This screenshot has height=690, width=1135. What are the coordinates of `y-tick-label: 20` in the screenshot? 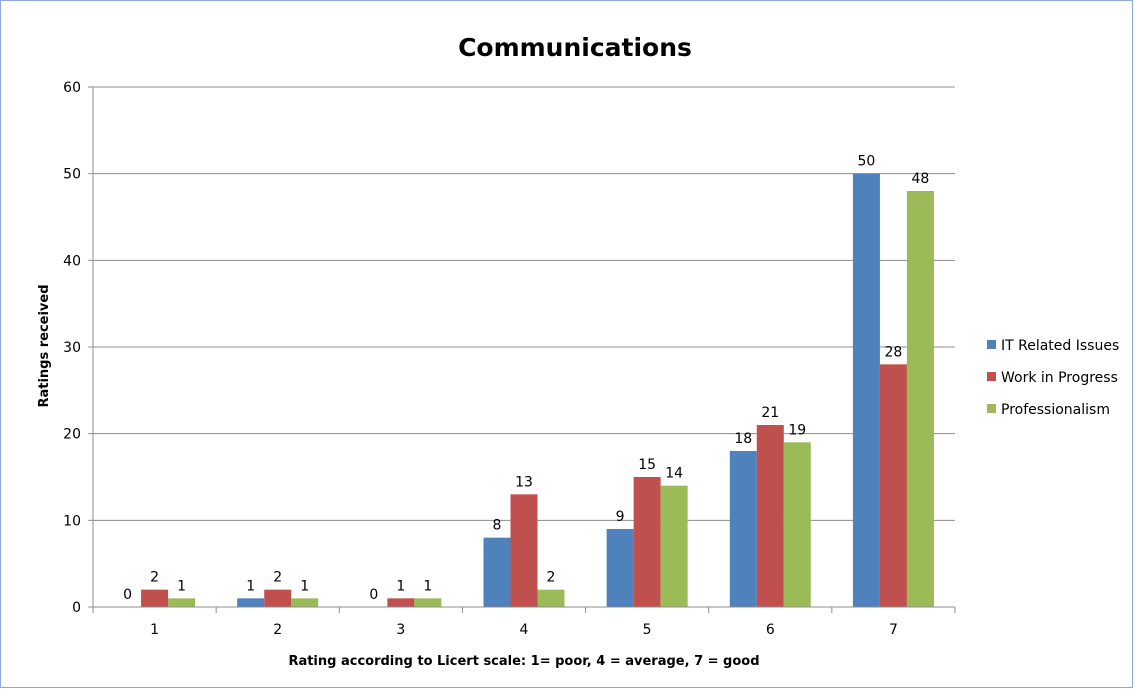 It's located at (72, 435).